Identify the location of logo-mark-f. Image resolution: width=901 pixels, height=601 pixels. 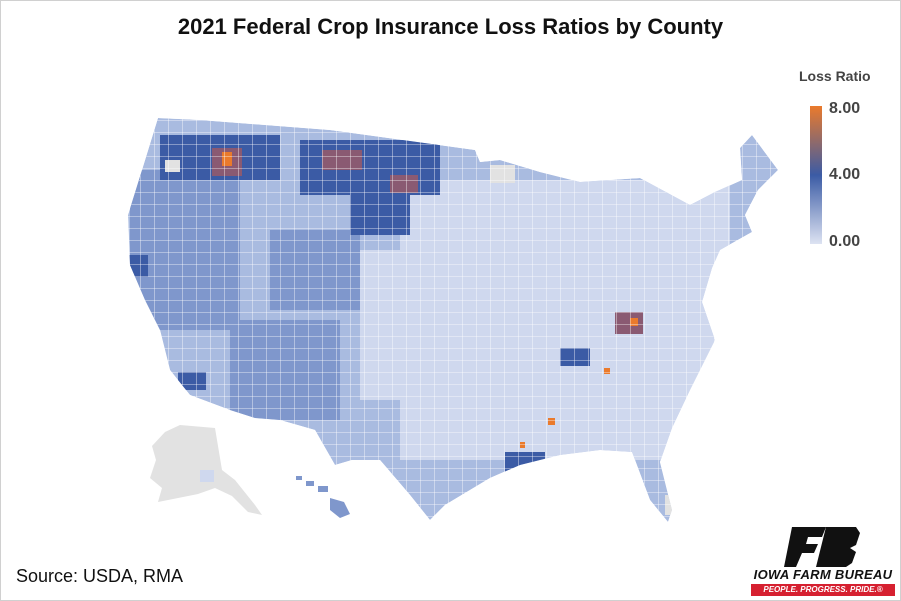
(805, 547).